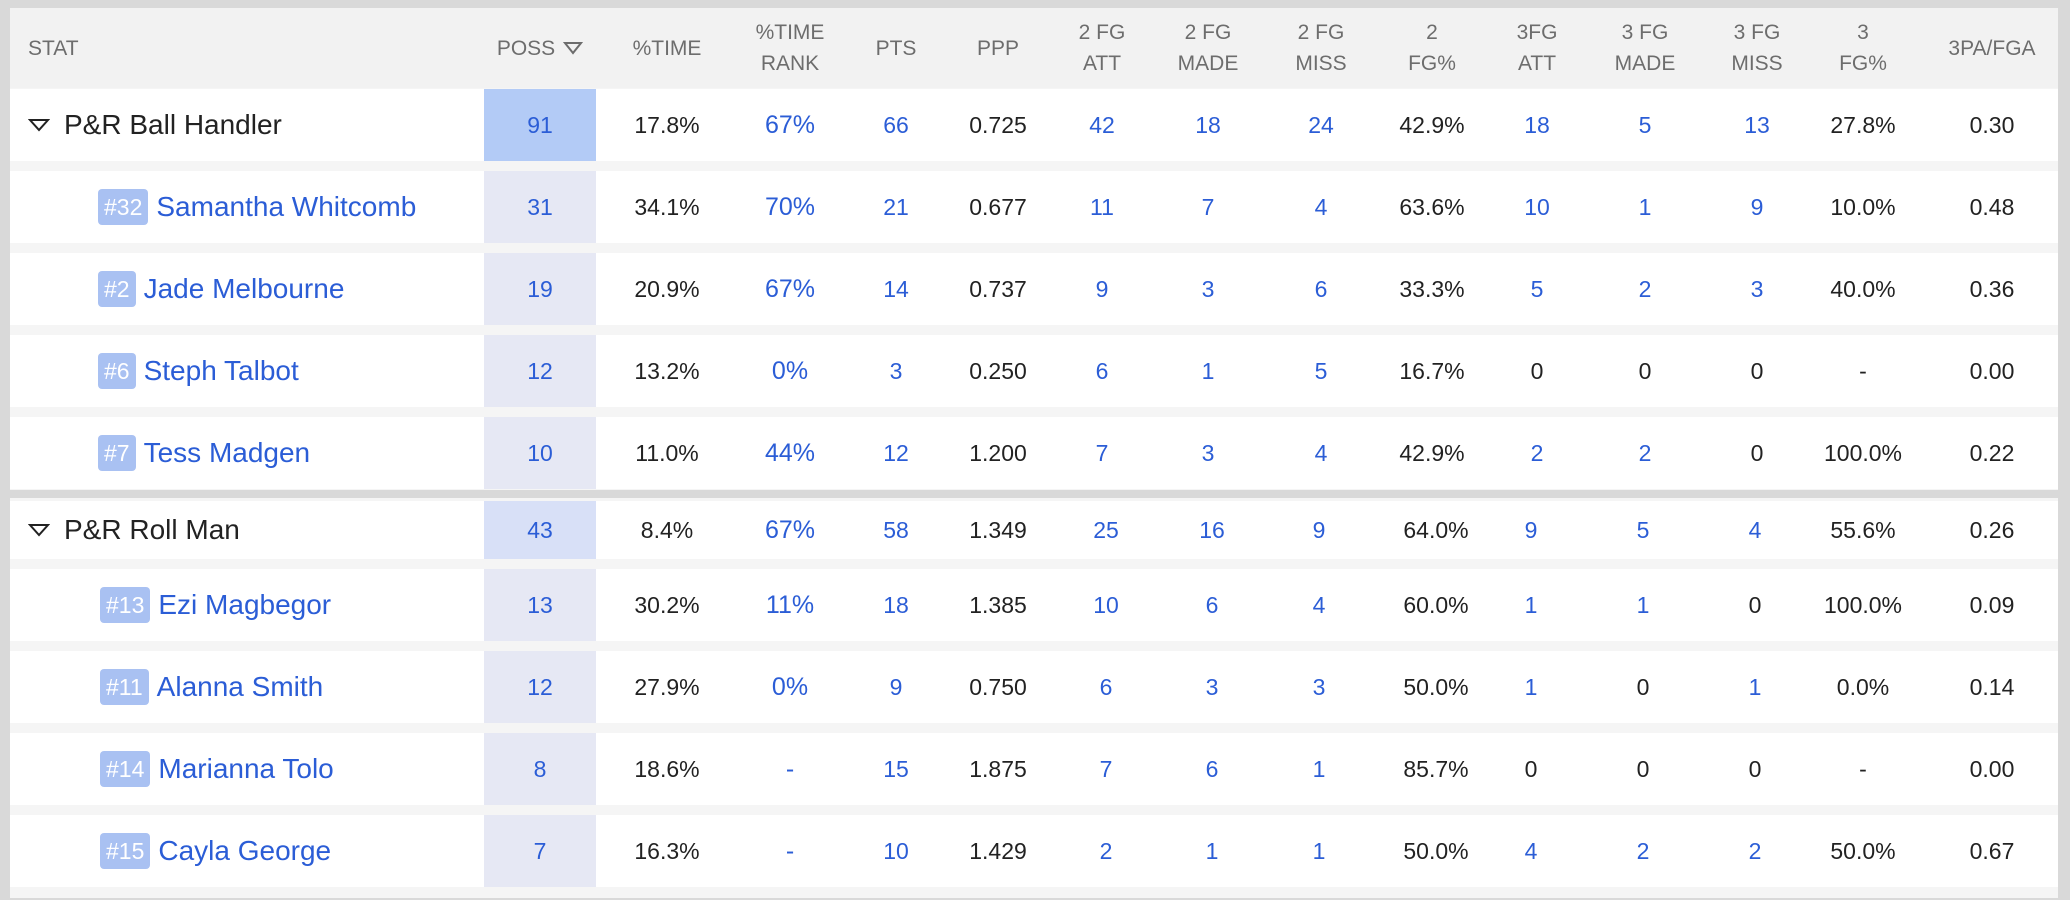 The height and width of the screenshot is (900, 2070). Describe the element at coordinates (245, 604) in the screenshot. I see `player-name-link: Ezi Magbegor` at that location.